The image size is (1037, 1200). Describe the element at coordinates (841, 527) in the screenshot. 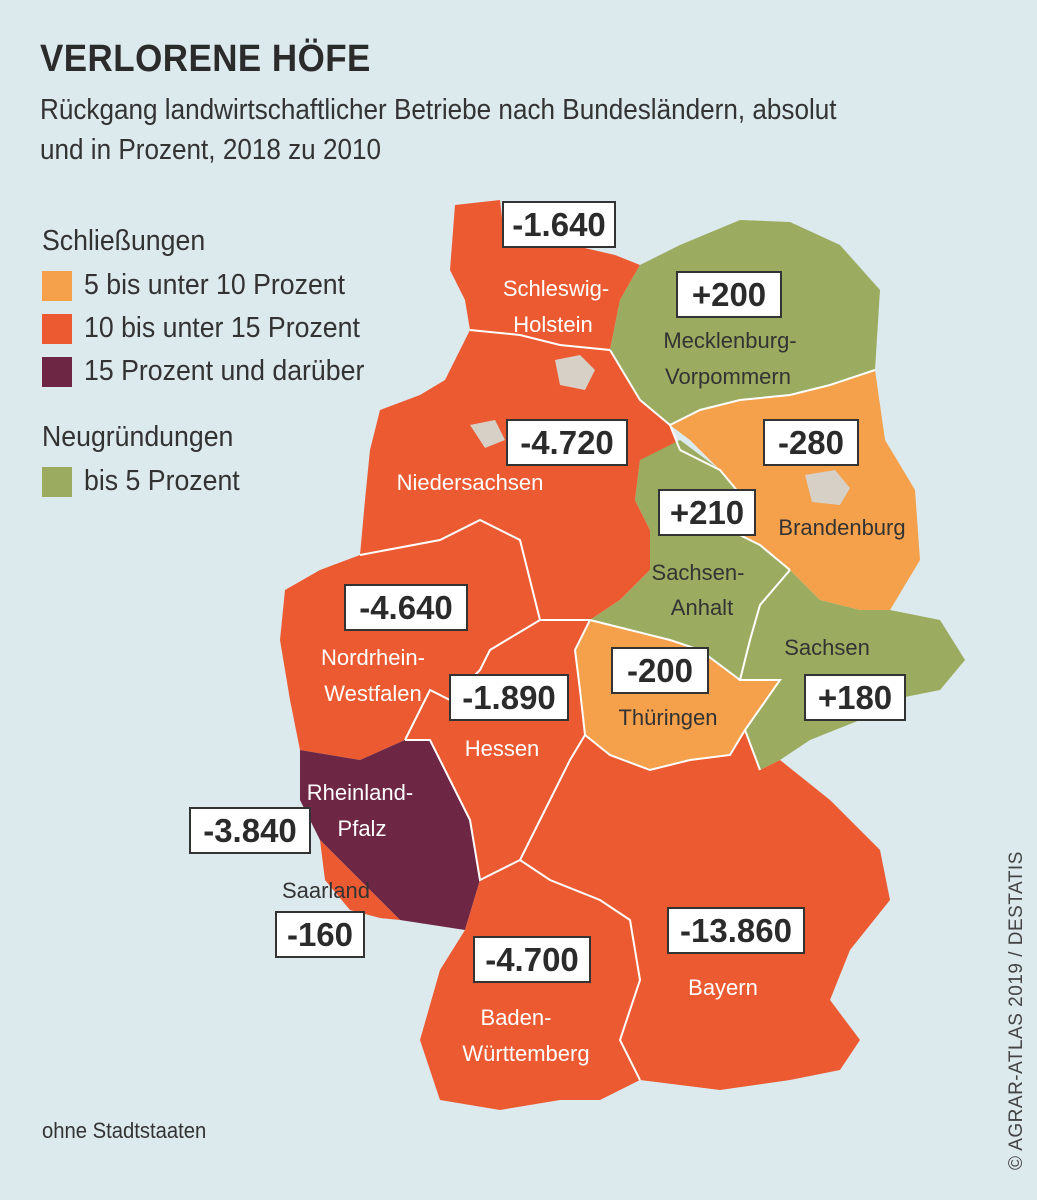

I see `label-brandenburg: Brandenburg` at that location.